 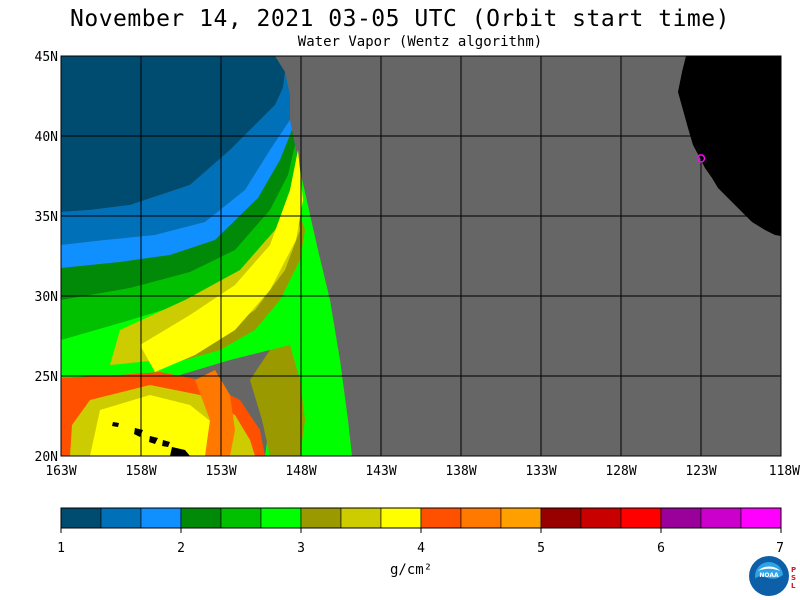 What do you see at coordinates (421, 548) in the screenshot?
I see `colorbar-tick-label: 4` at bounding box center [421, 548].